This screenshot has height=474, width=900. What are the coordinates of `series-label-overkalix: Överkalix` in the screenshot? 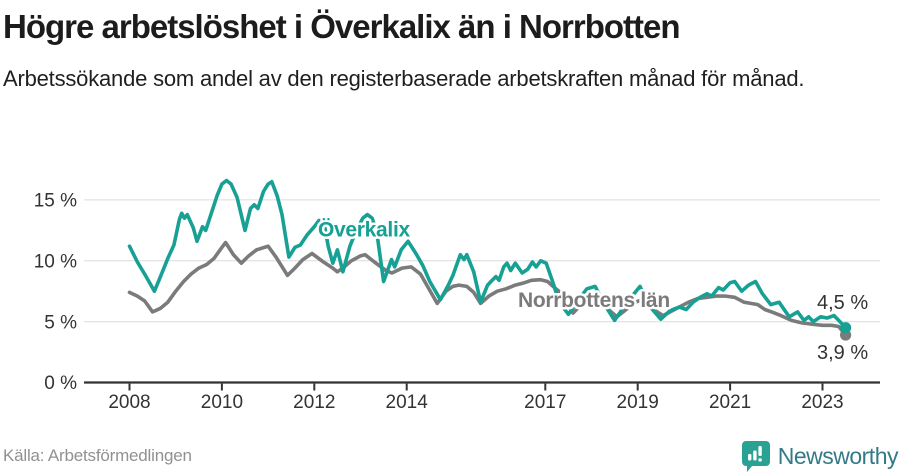 It's located at (364, 230).